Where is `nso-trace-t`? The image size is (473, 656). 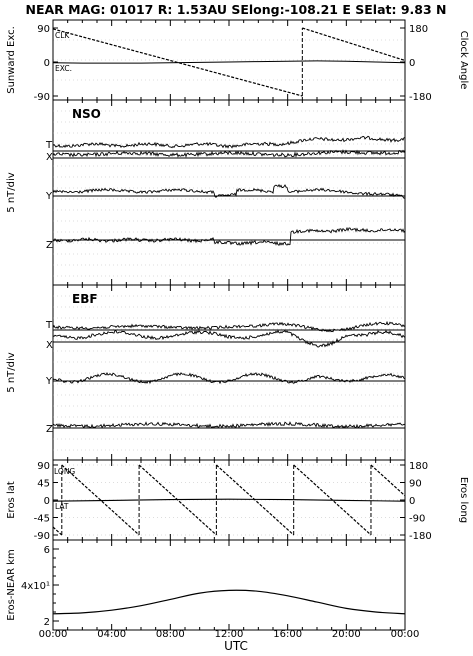 nso-trace-t is located at coordinates (229, 142).